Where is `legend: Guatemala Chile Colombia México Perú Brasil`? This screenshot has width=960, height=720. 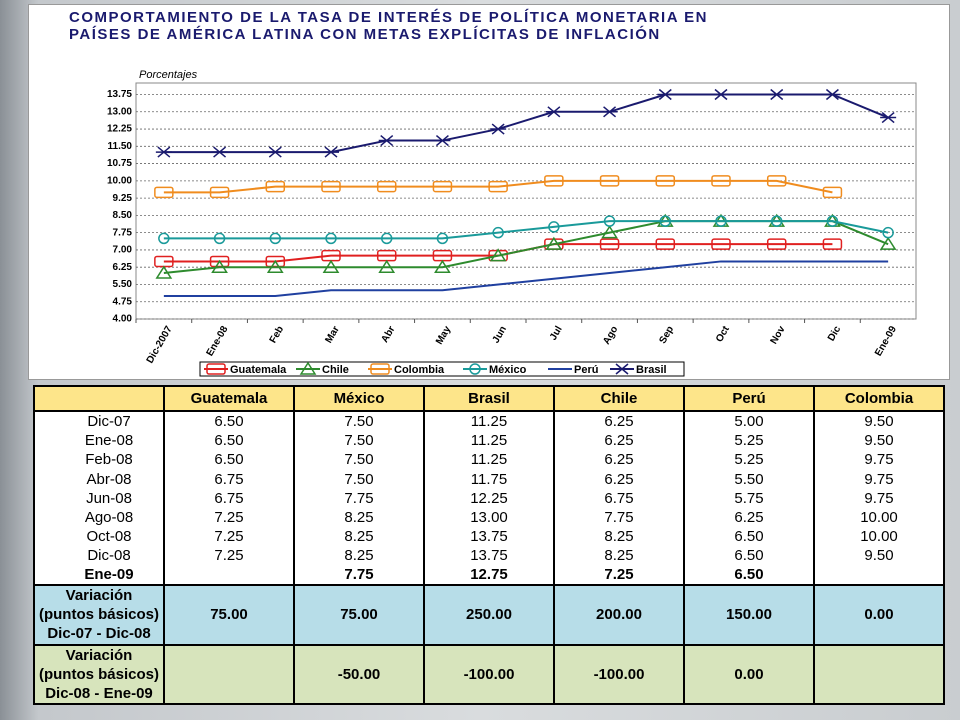 legend: Guatemala Chile Colombia México Perú Brasil is located at coordinates (442, 369).